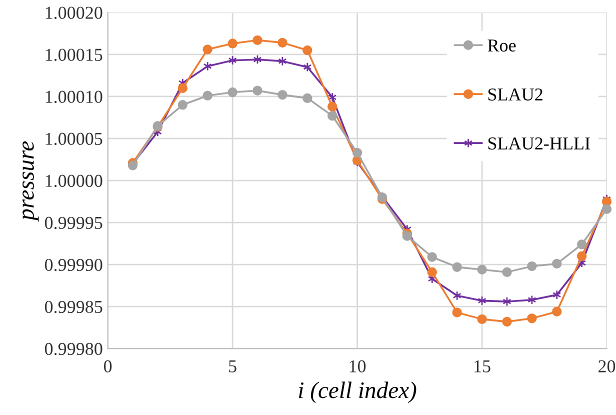 The height and width of the screenshot is (415, 616). What do you see at coordinates (73, 307) in the screenshot?
I see `y-tick-label: 0.99985` at bounding box center [73, 307].